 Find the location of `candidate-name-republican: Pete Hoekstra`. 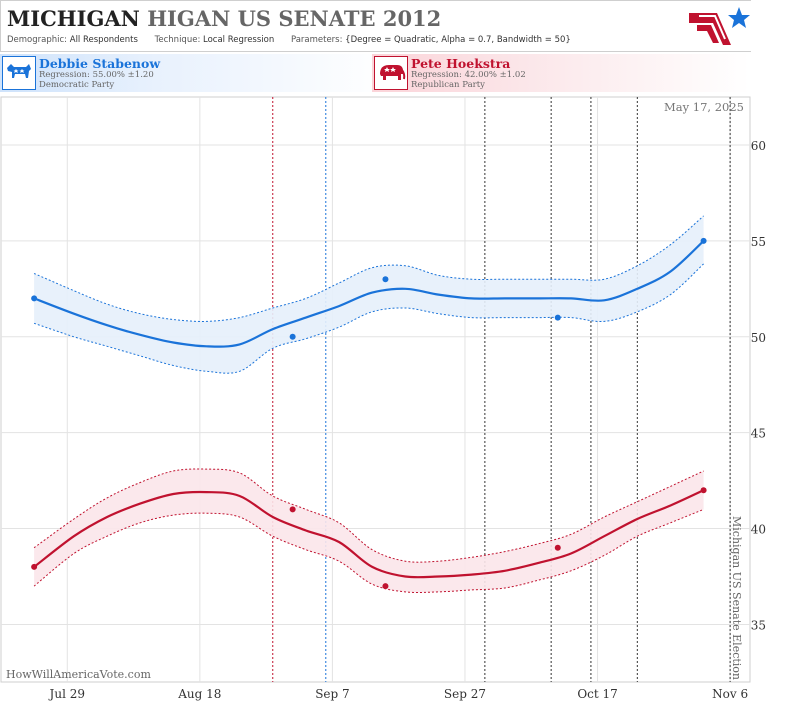

candidate-name-republican: Pete Hoekstra is located at coordinates (461, 63).